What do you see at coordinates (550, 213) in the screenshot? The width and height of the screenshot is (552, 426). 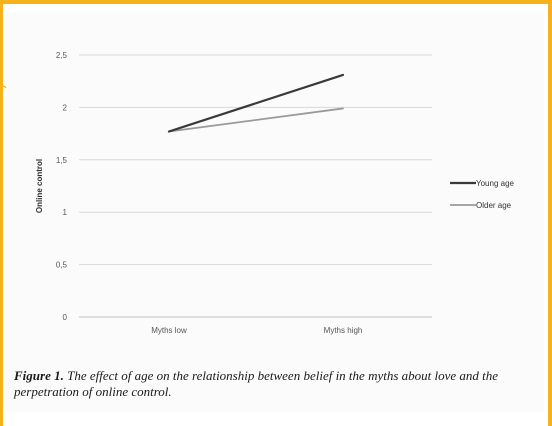 I see `frame-right-border` at bounding box center [550, 213].